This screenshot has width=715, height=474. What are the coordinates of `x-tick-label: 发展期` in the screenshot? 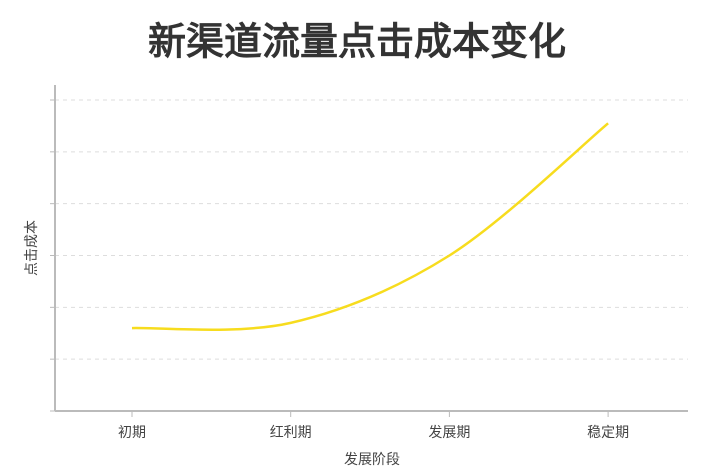 It's located at (449, 433).